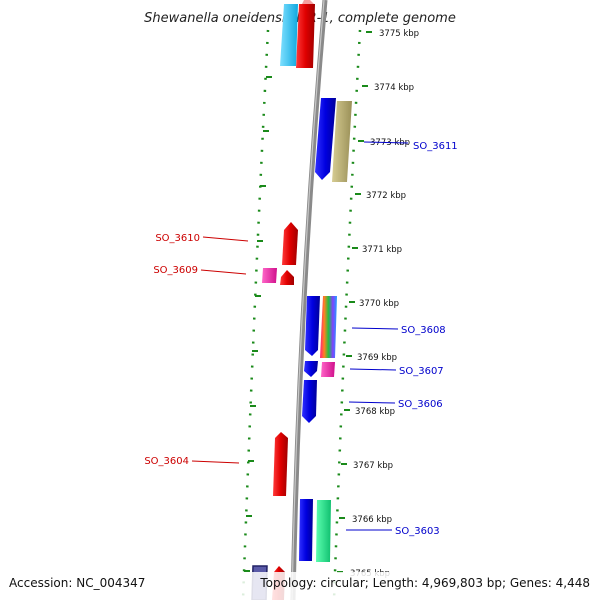 Image resolution: width=600 pixels, height=600 pixels. What do you see at coordinates (372, 520) in the screenshot?
I see `tick-label: 3766 kbp` at bounding box center [372, 520].